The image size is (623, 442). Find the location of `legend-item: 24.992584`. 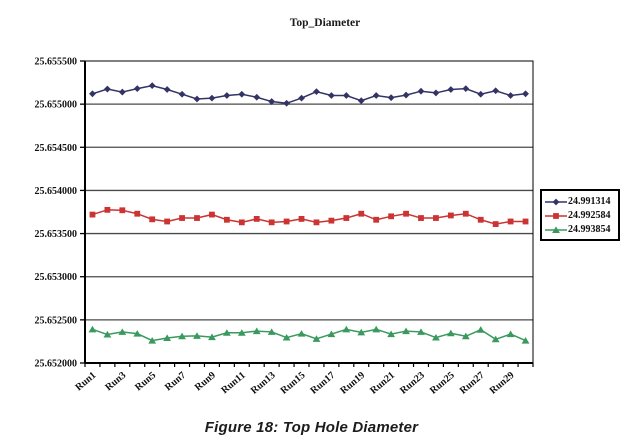

legend-item: 24.992584 is located at coordinates (580, 215).